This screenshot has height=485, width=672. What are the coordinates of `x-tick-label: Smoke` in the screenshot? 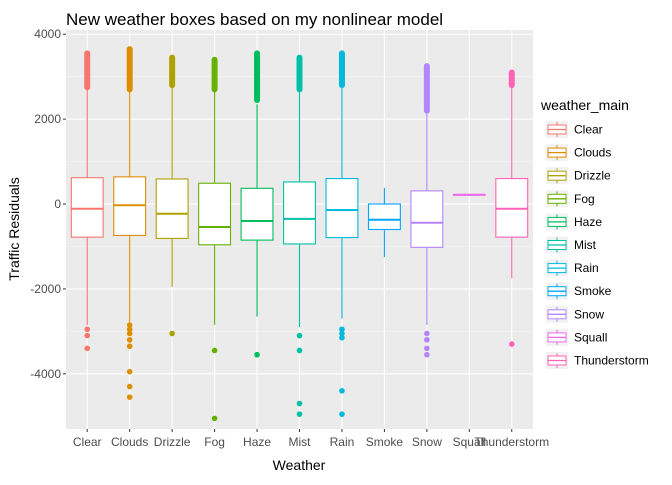 It's located at (385, 442).